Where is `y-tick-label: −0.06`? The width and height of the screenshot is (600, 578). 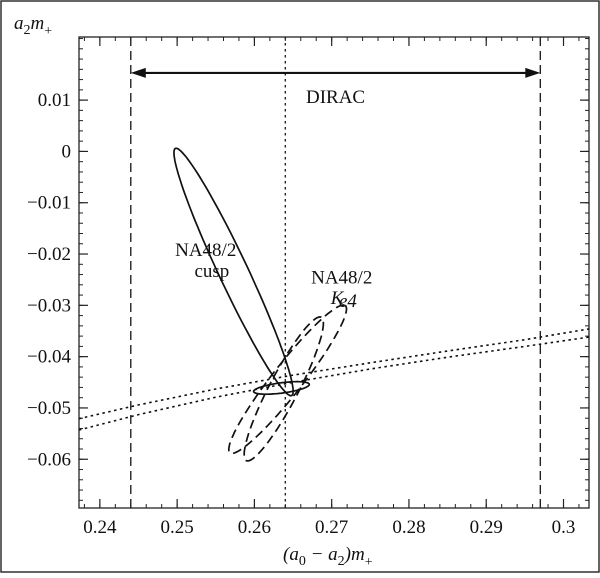
y-tick-label: −0.06 is located at coordinates (49, 459).